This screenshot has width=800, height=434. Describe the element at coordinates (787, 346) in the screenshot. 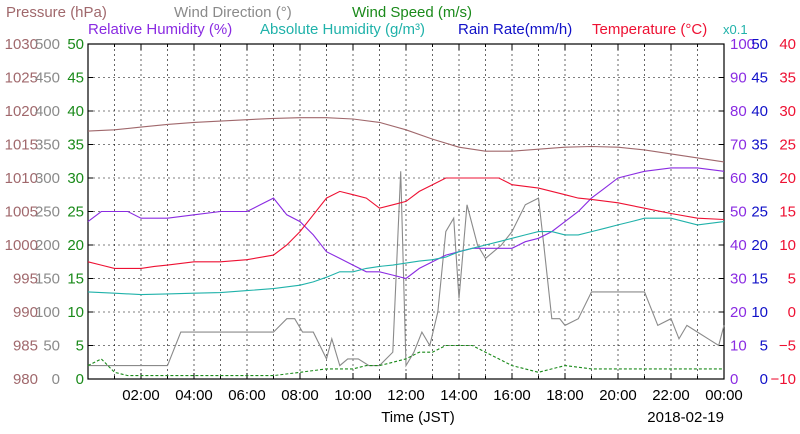

I see `y-tick-label: −5` at that location.